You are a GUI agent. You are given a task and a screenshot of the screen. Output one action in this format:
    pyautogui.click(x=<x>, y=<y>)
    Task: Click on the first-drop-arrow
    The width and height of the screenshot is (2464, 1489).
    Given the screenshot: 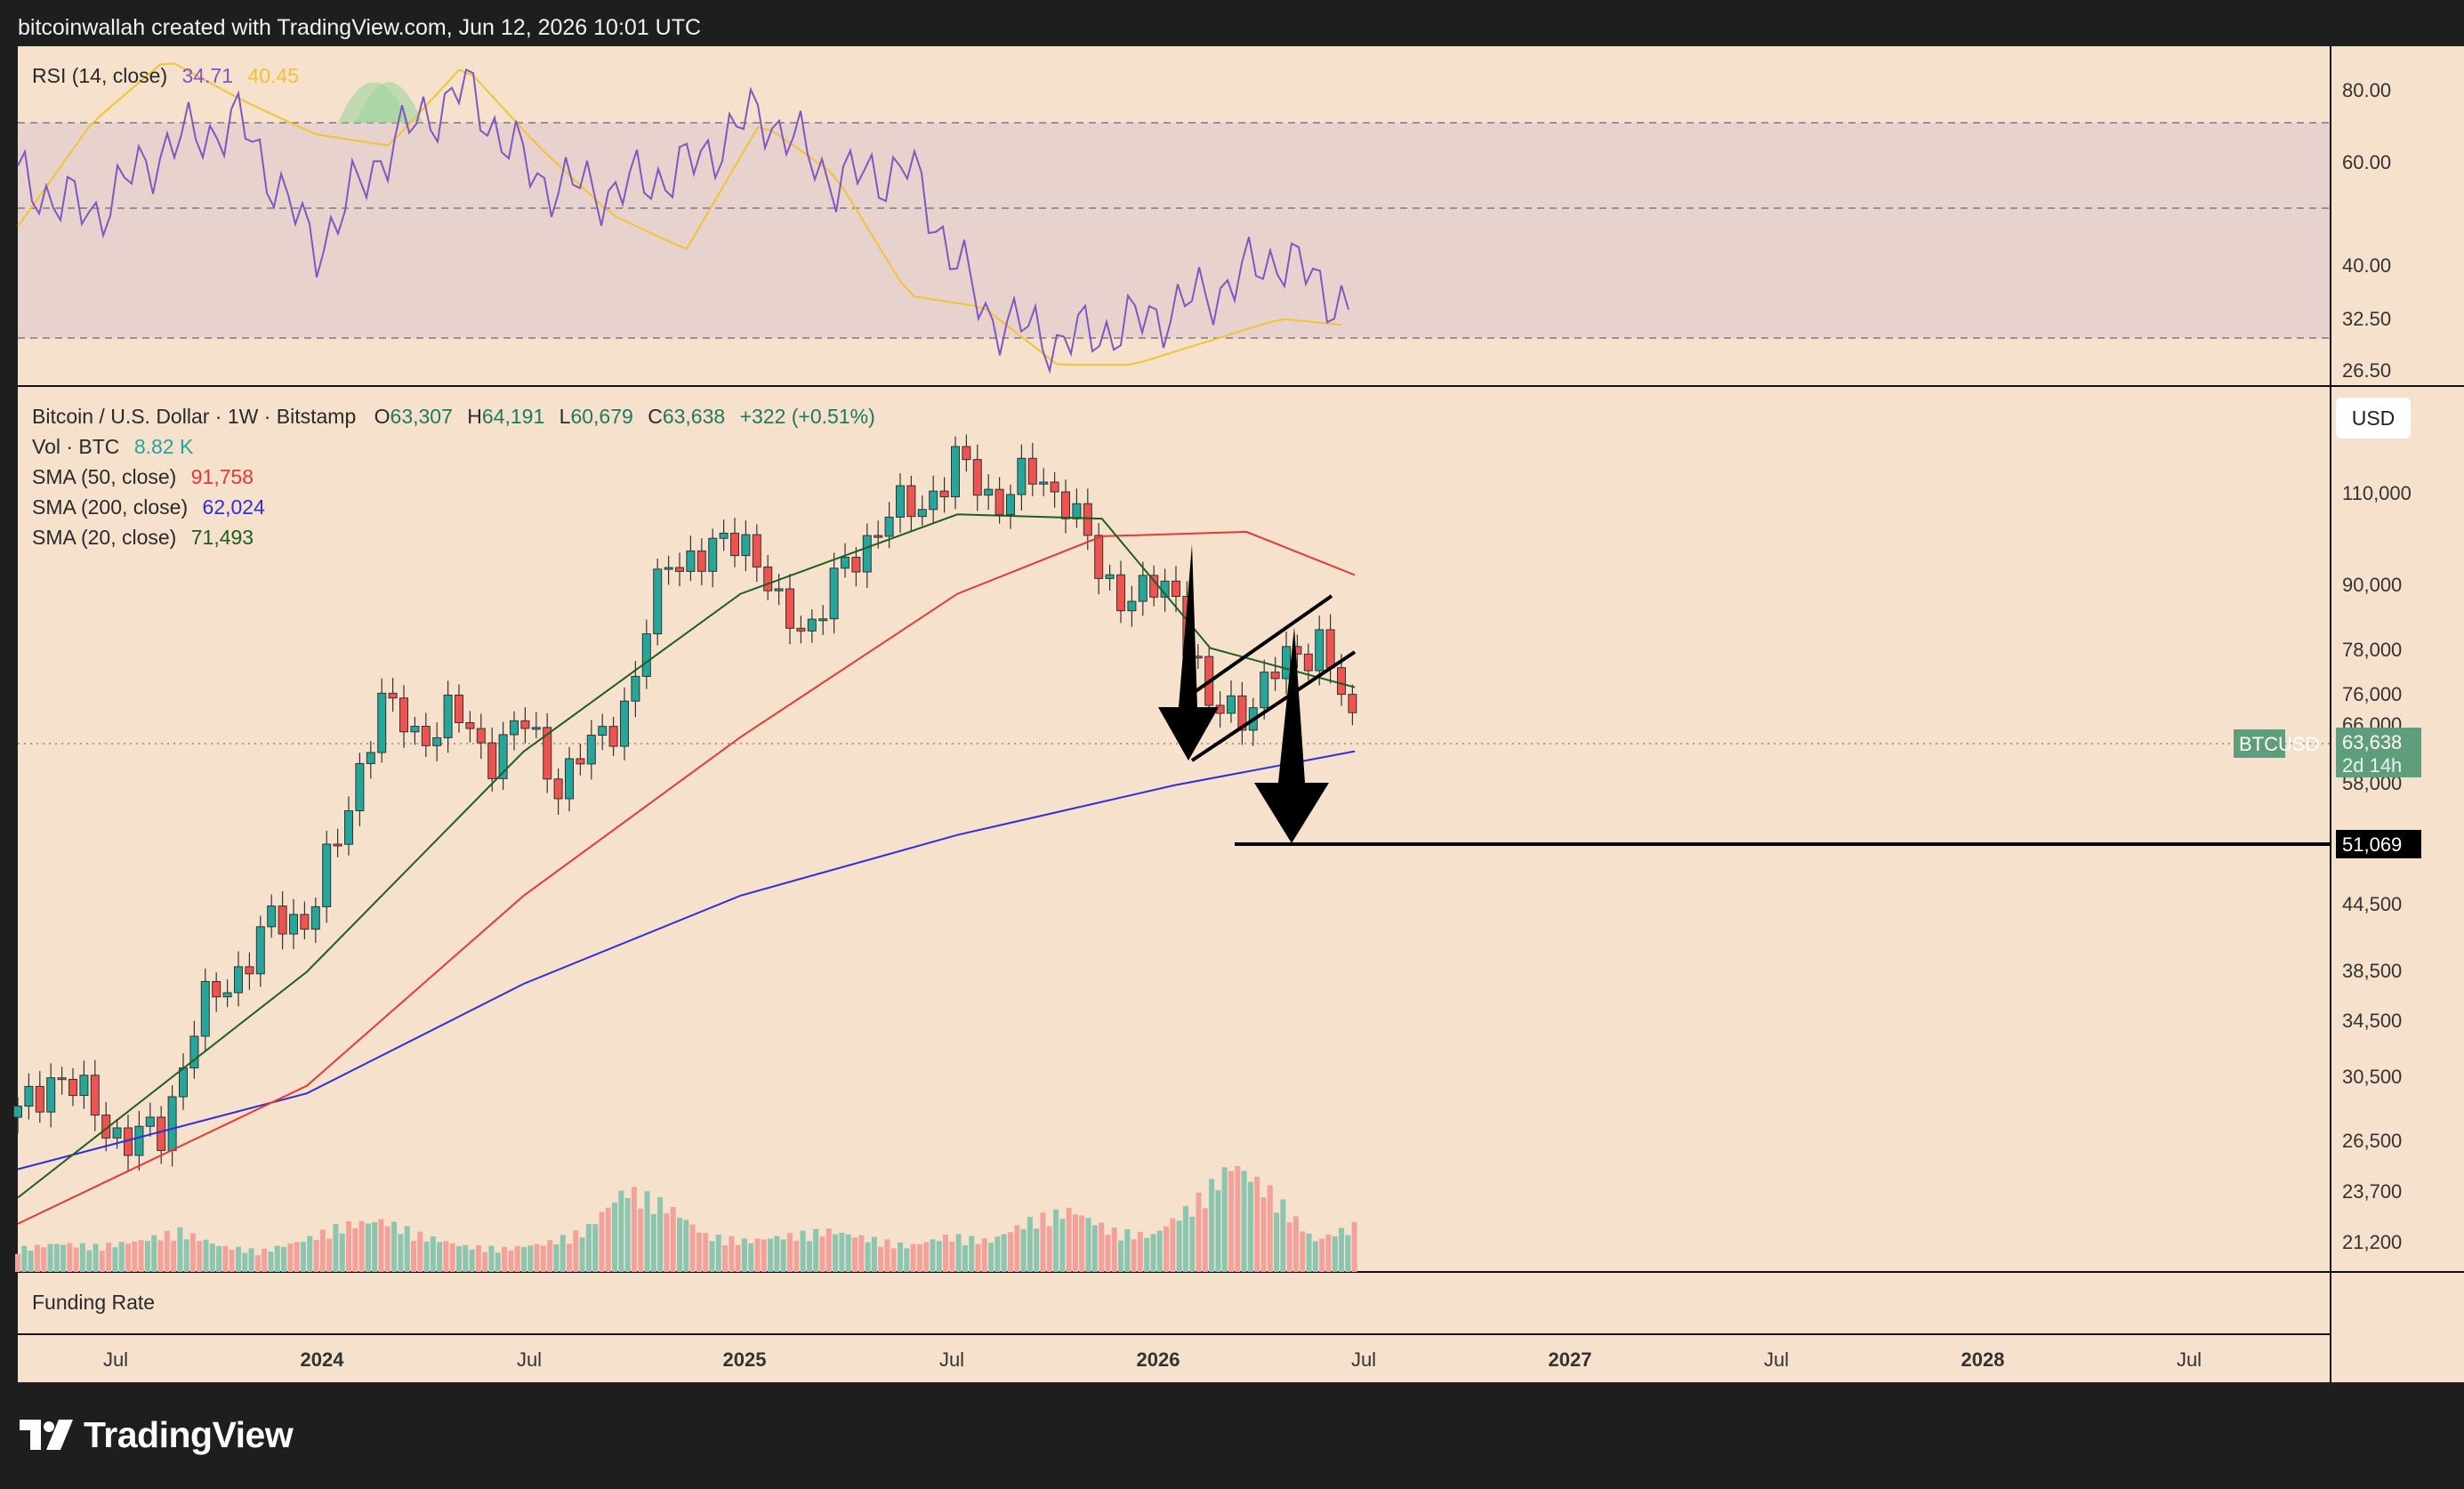 What is the action you would take?
    pyautogui.click(x=1188, y=652)
    